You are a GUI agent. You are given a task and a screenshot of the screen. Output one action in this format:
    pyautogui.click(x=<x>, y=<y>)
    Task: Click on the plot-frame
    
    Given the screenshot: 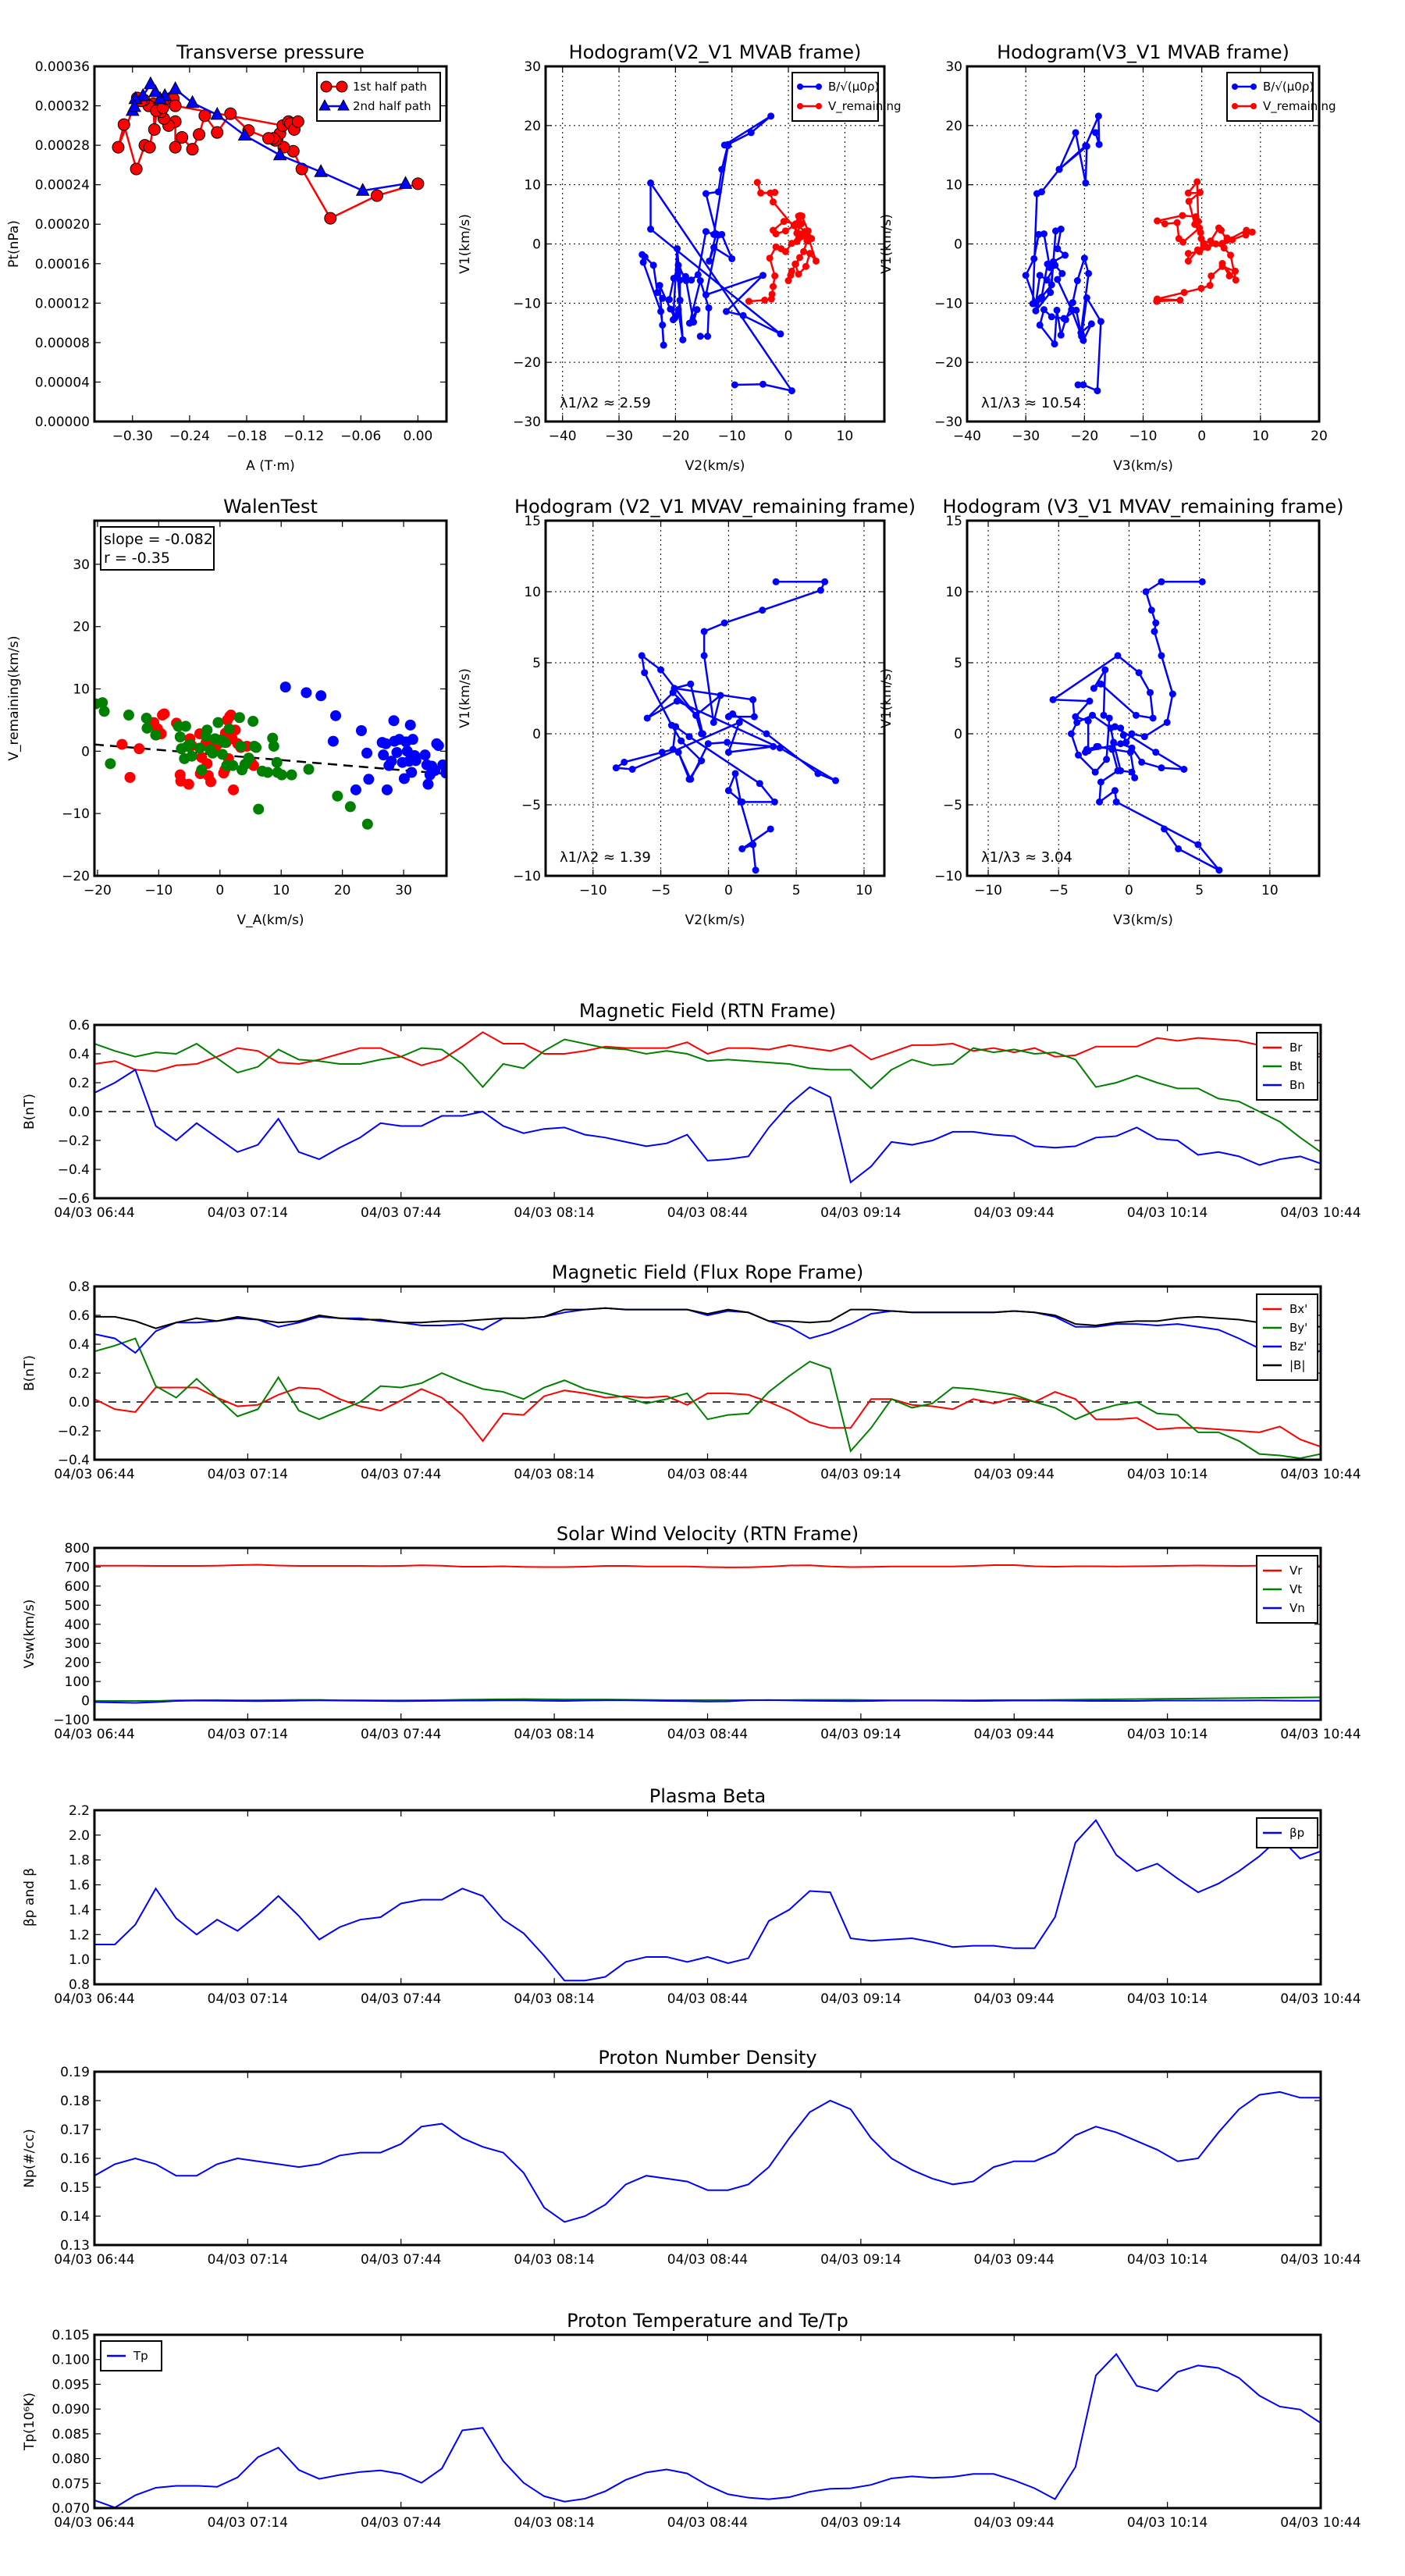 What is the action you would take?
    pyautogui.click(x=708, y=1111)
    